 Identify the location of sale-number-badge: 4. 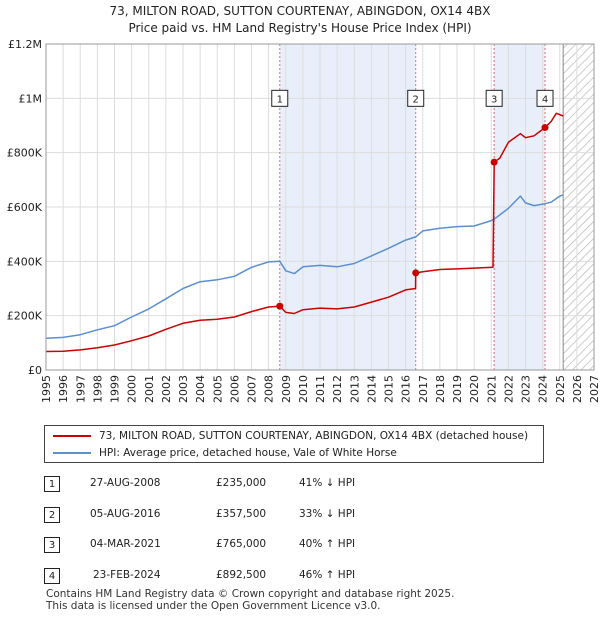
(52, 576).